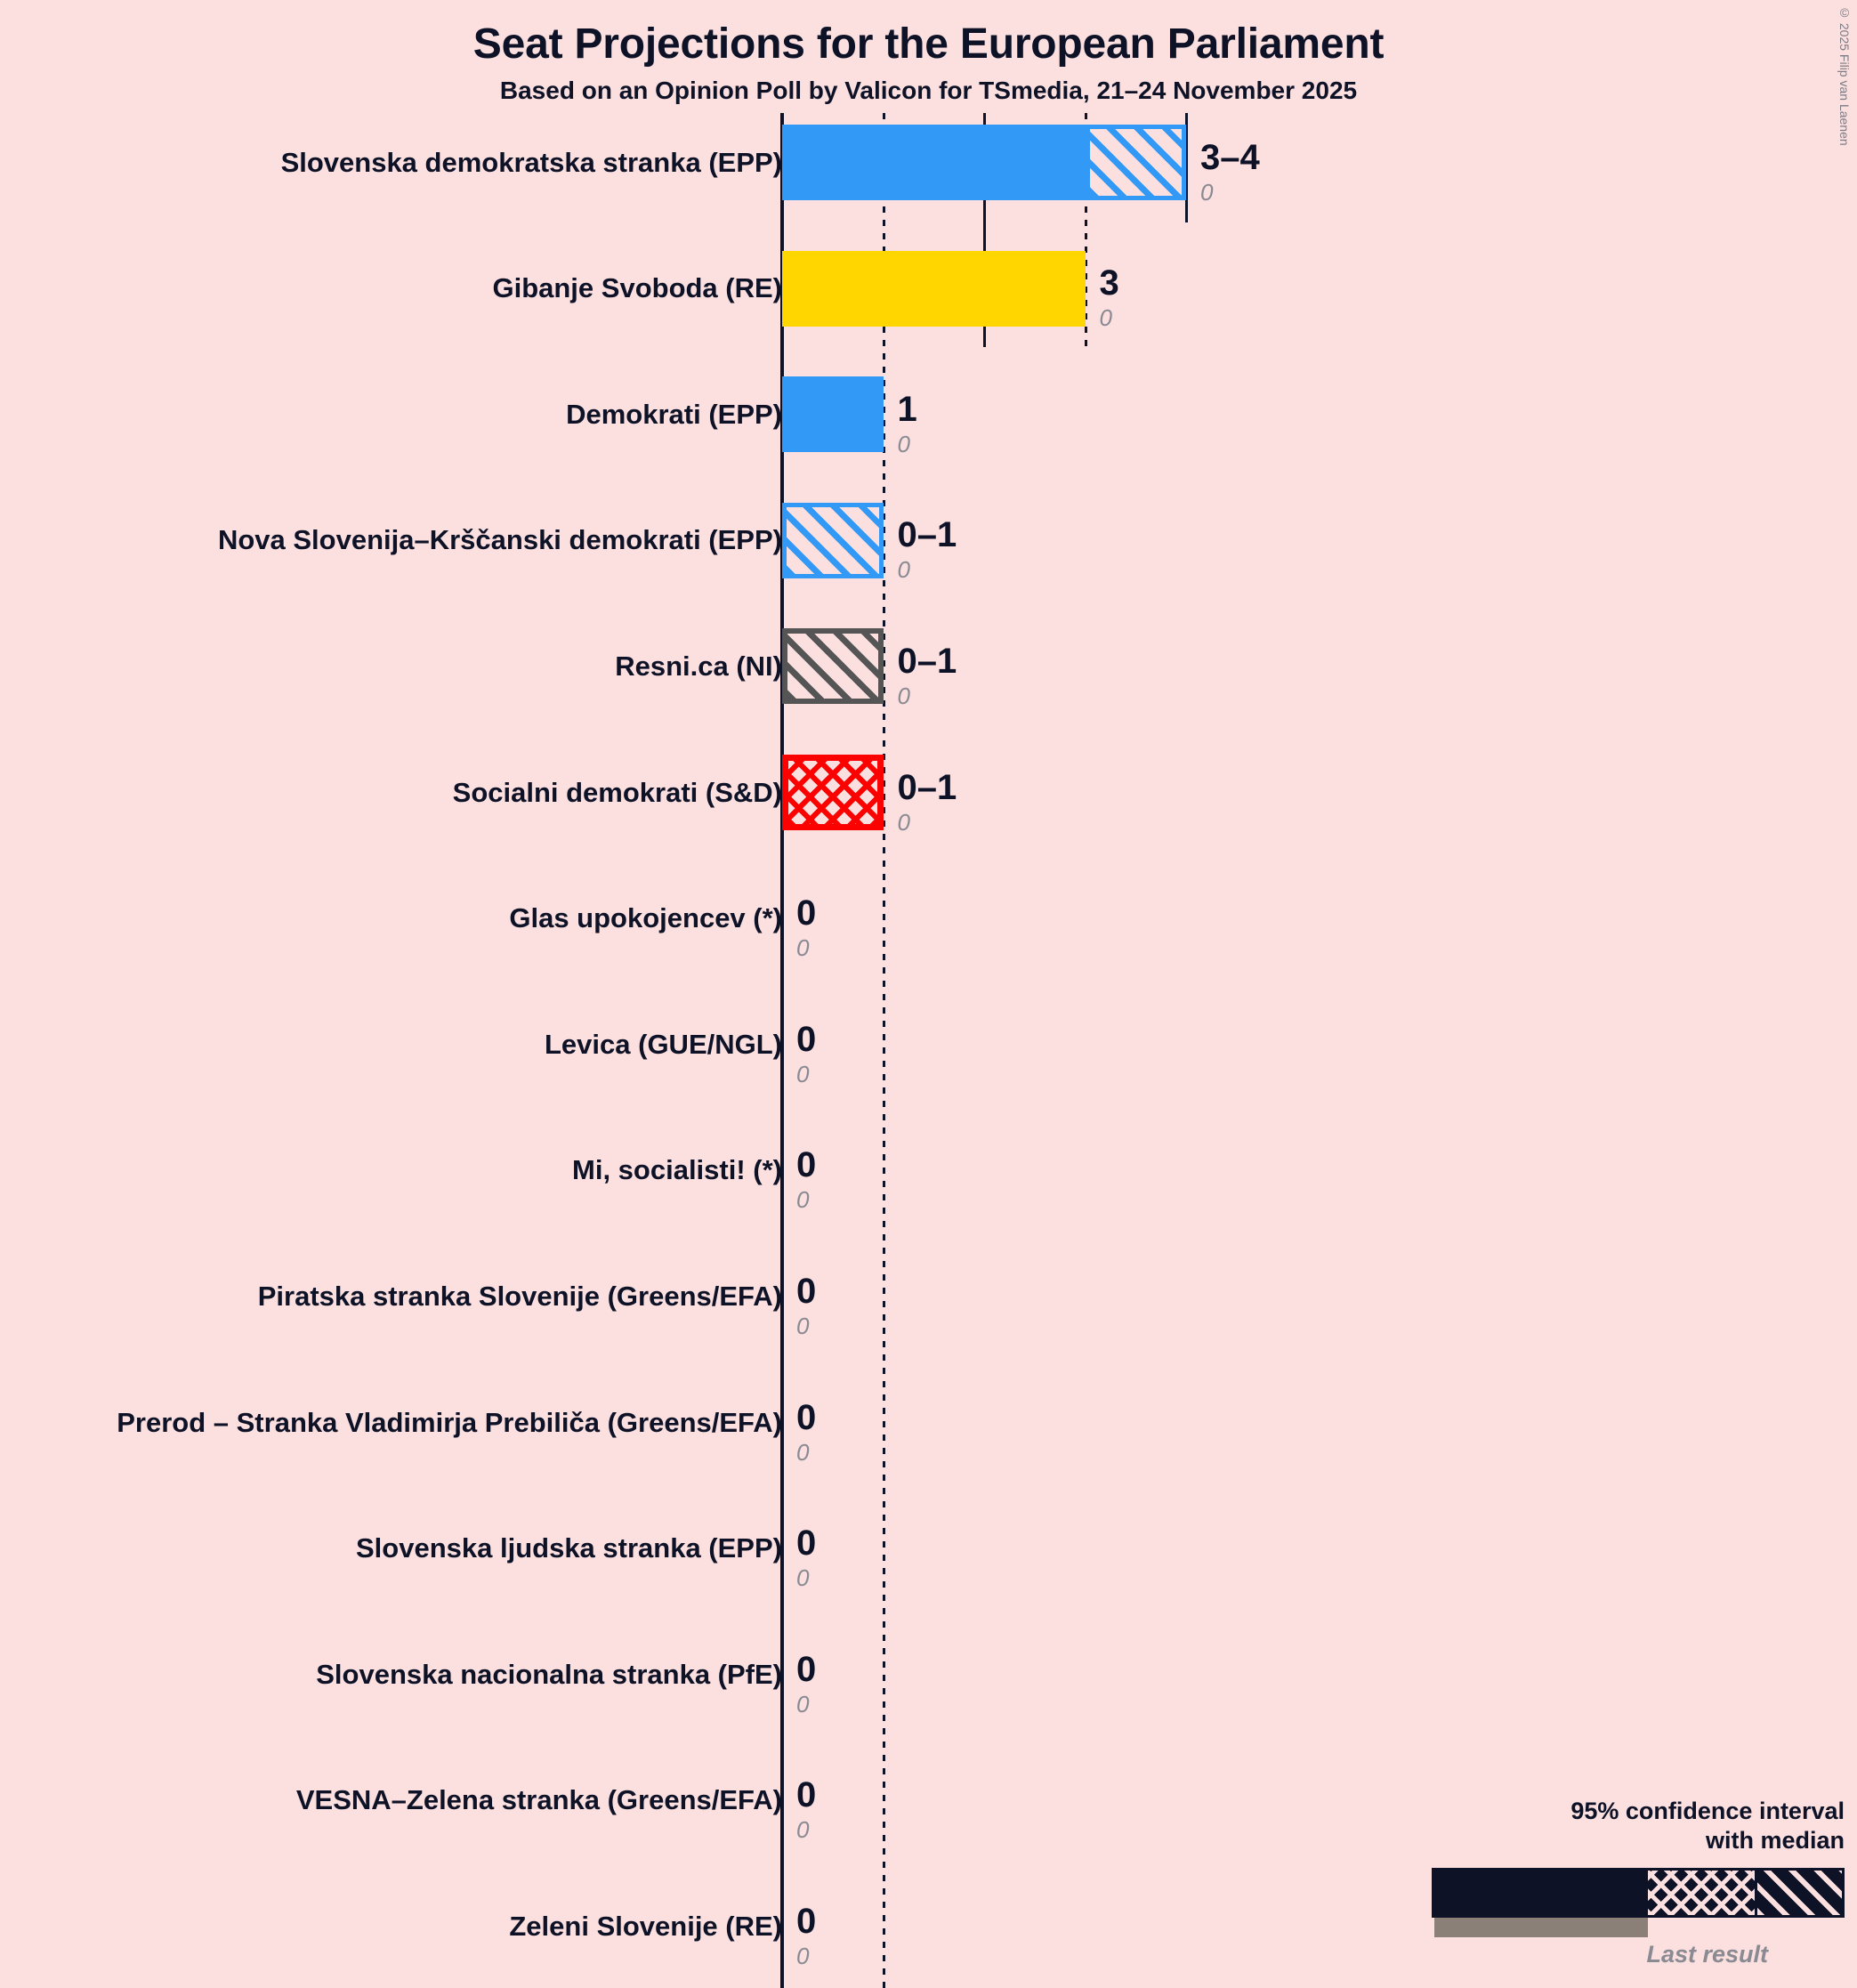 This screenshot has width=1857, height=1988. Describe the element at coordinates (538, 1800) in the screenshot. I see `party-label: VESNA–Zelena stranka (Greens/EFA)` at that location.